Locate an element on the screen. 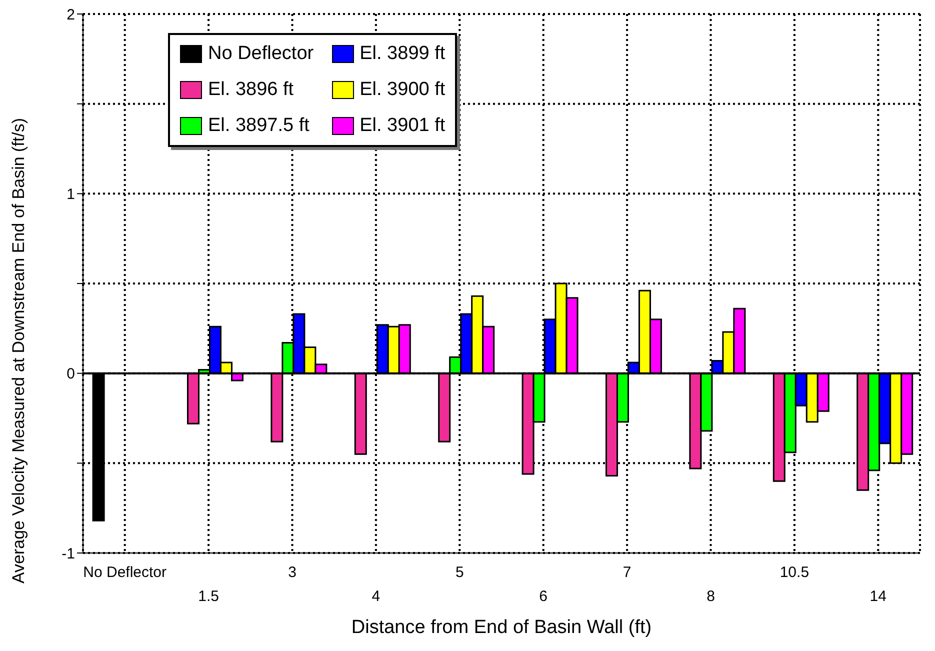 Image resolution: width=935 pixels, height=651 pixels. y-tick-label: 1 is located at coordinates (70, 194).